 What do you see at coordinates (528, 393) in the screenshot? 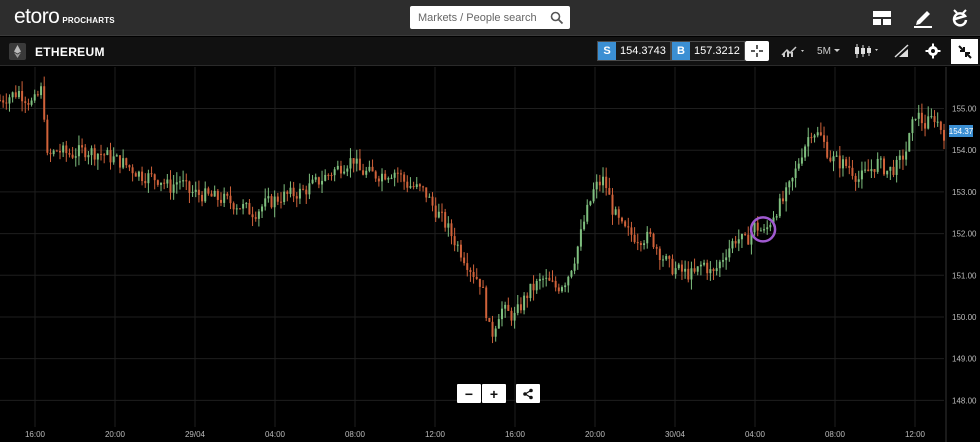
I see `share-button` at bounding box center [528, 393].